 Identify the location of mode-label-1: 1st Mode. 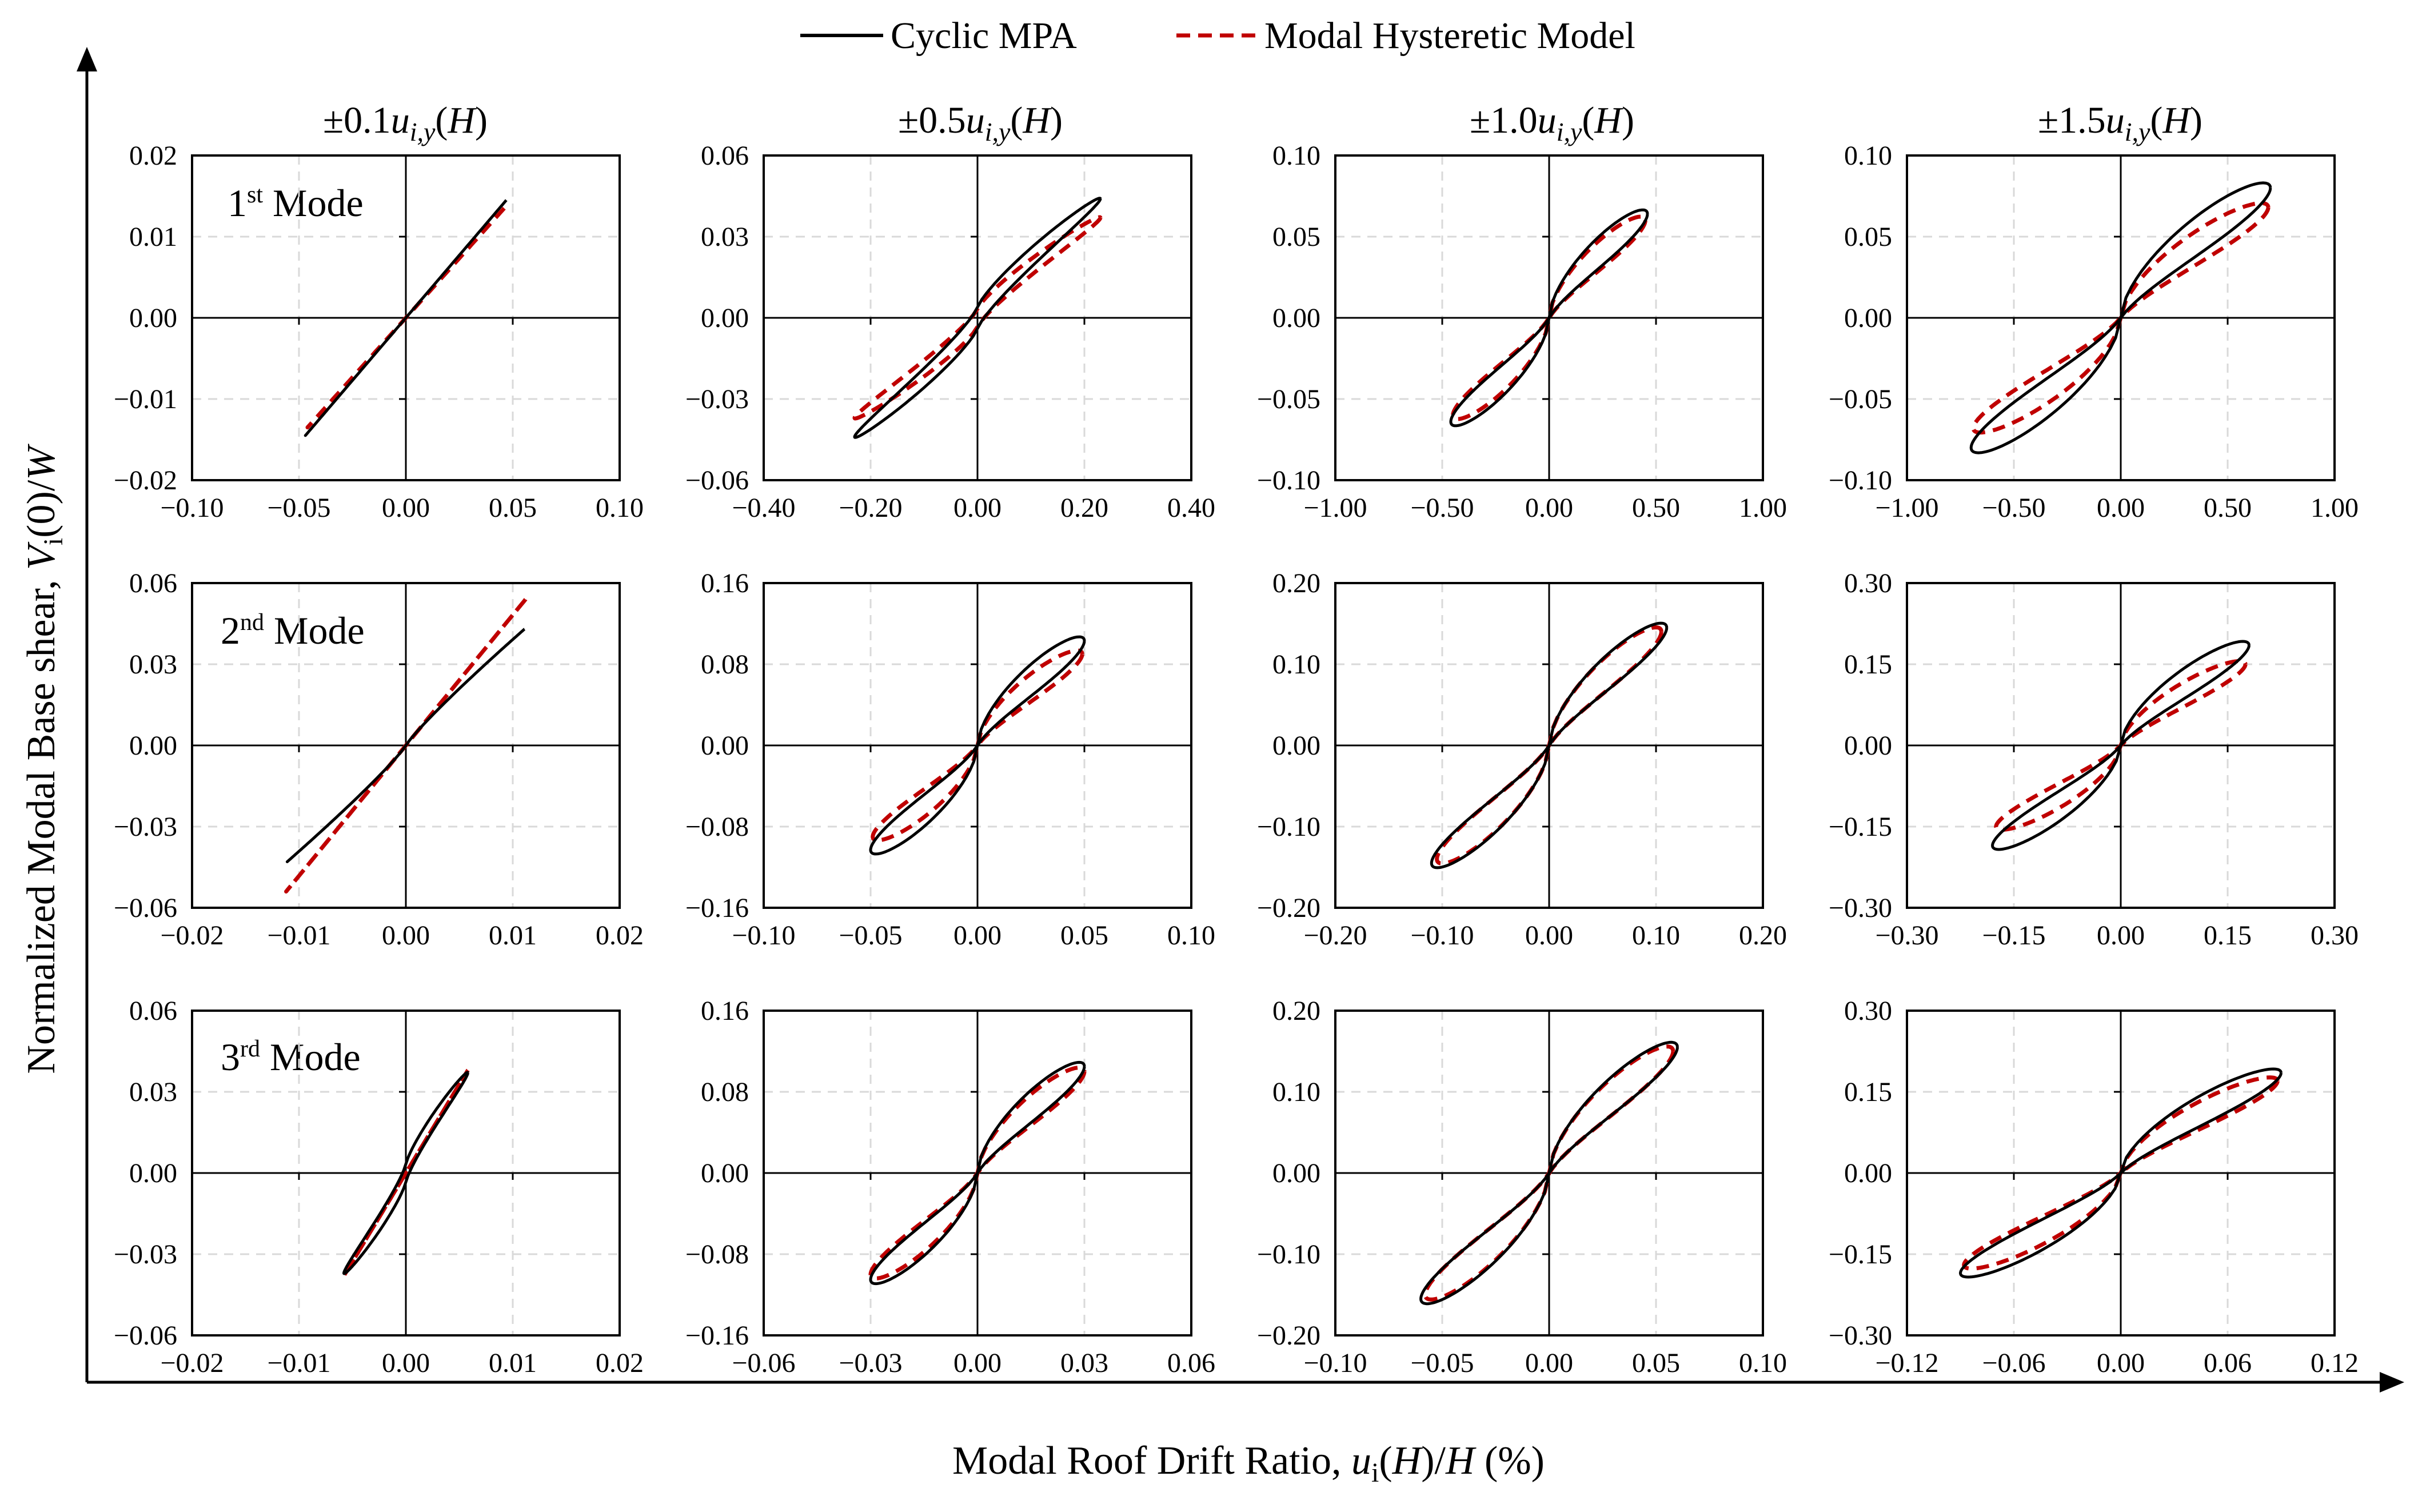
(296, 203).